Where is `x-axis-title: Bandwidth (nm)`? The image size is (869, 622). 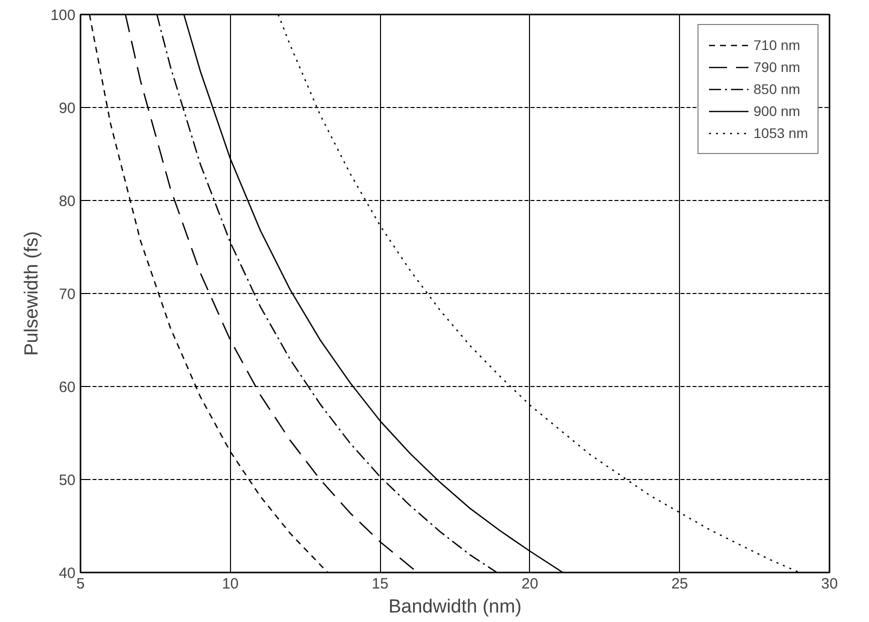
x-axis-title: Bandwidth (nm) is located at coordinates (455, 607).